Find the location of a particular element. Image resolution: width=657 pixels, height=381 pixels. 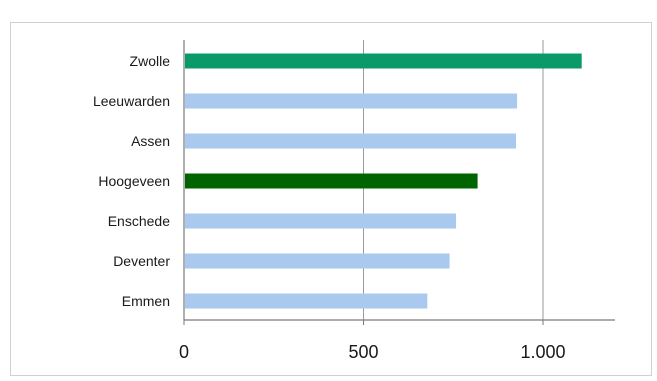

category-label-zwolle: Zwolle is located at coordinates (150, 61).